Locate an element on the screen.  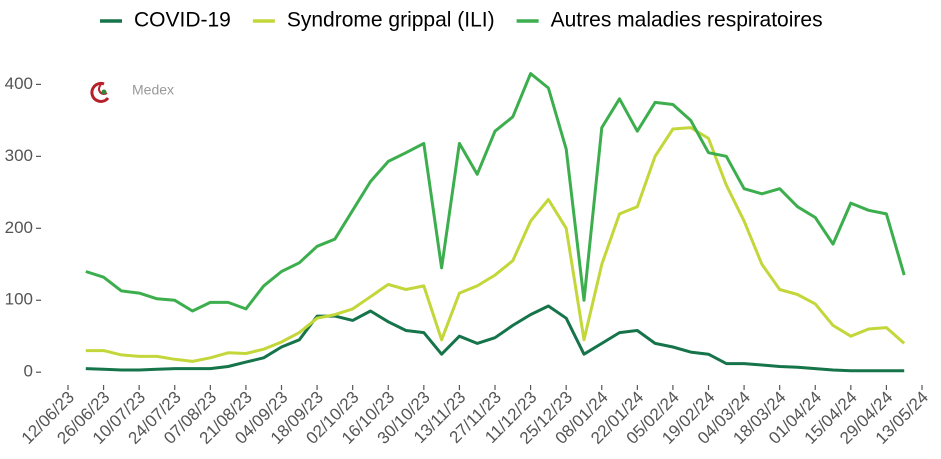
y-tick-label: 400 is located at coordinates (19, 83).